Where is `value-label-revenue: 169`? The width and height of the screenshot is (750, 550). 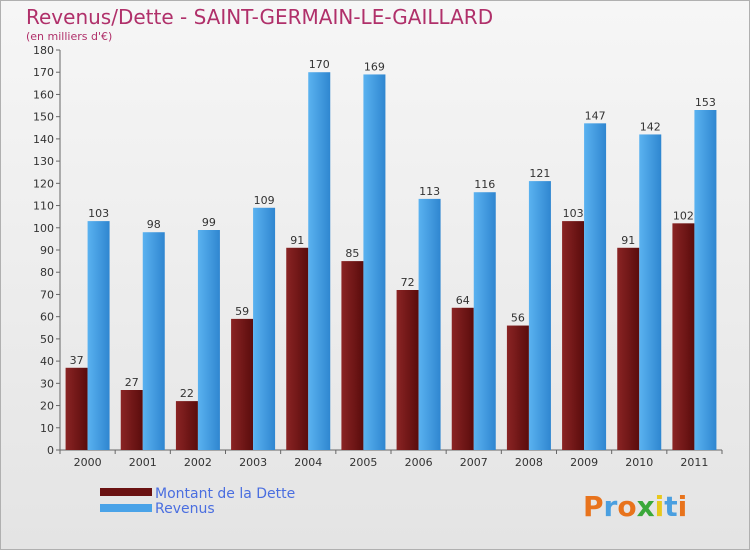 value-label-revenue: 169 is located at coordinates (374, 66).